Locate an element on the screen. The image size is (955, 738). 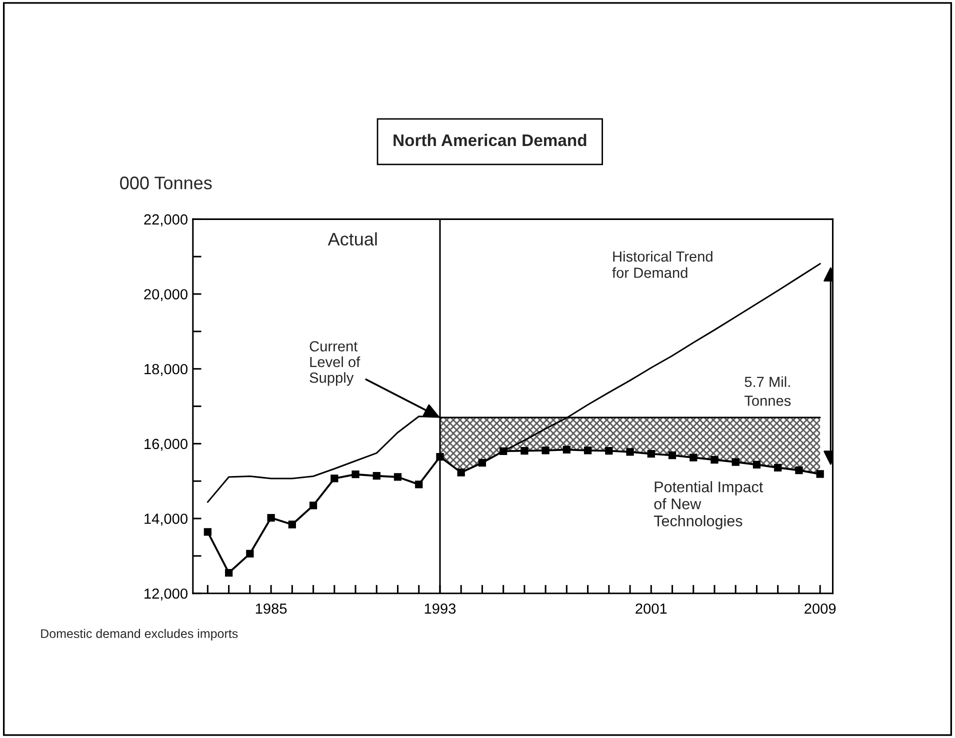
annotation: Actual is located at coordinates (352, 239).